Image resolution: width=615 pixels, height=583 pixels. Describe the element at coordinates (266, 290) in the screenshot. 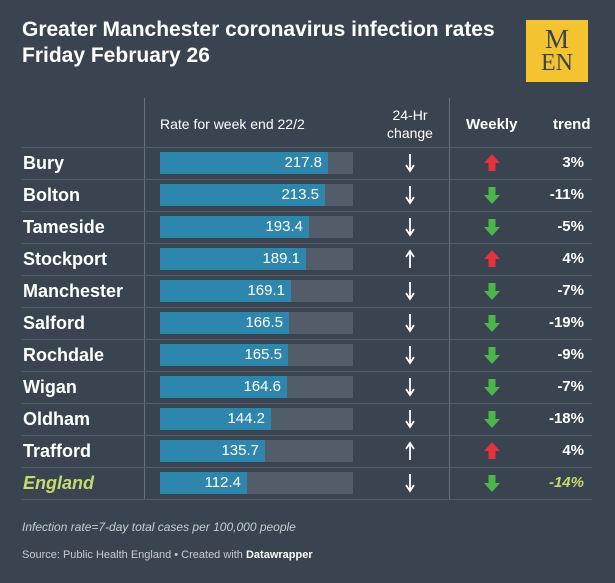

I see `rate-value: 169.1` at that location.